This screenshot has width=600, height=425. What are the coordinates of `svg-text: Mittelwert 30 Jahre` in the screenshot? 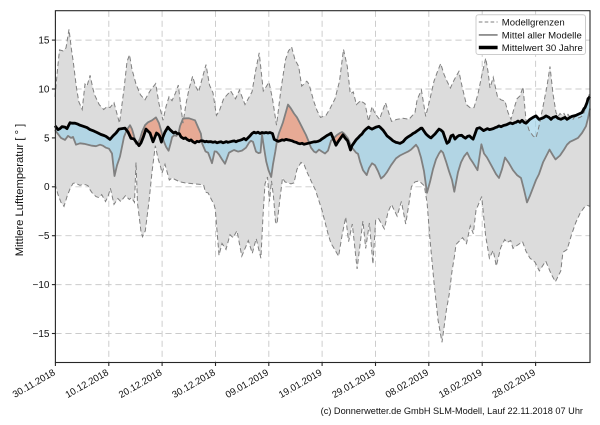 It's located at (542, 48).